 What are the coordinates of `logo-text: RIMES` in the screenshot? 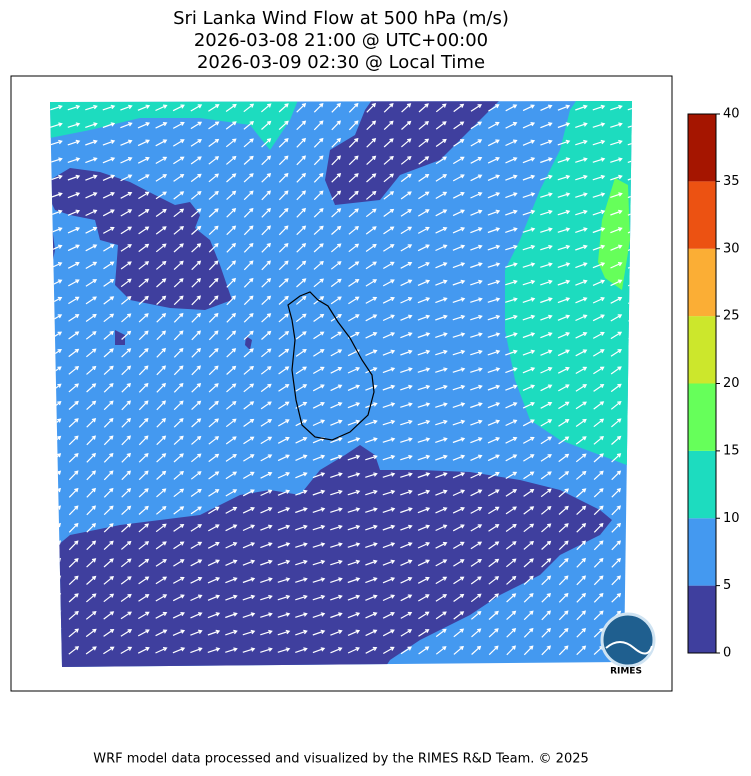 It's located at (626, 672).